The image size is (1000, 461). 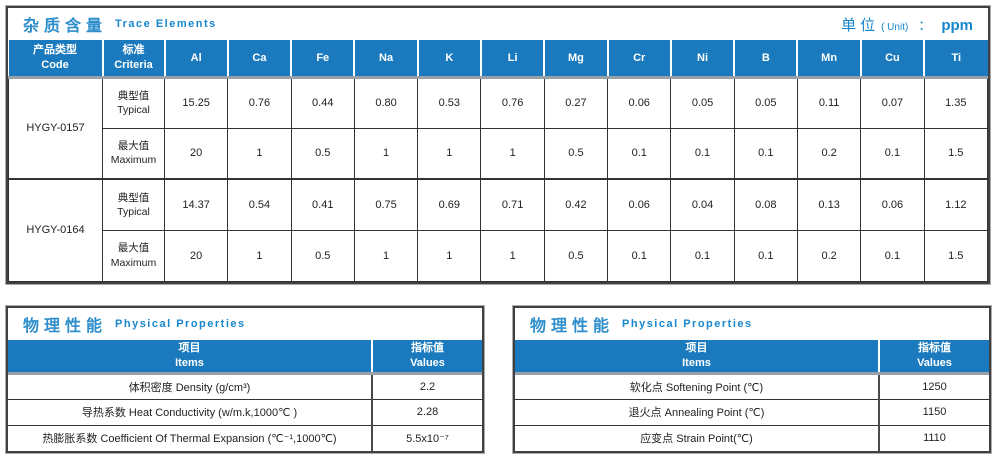 What do you see at coordinates (426, 437) in the screenshot?
I see `value-cell: 5.5x10⁻⁷` at bounding box center [426, 437].